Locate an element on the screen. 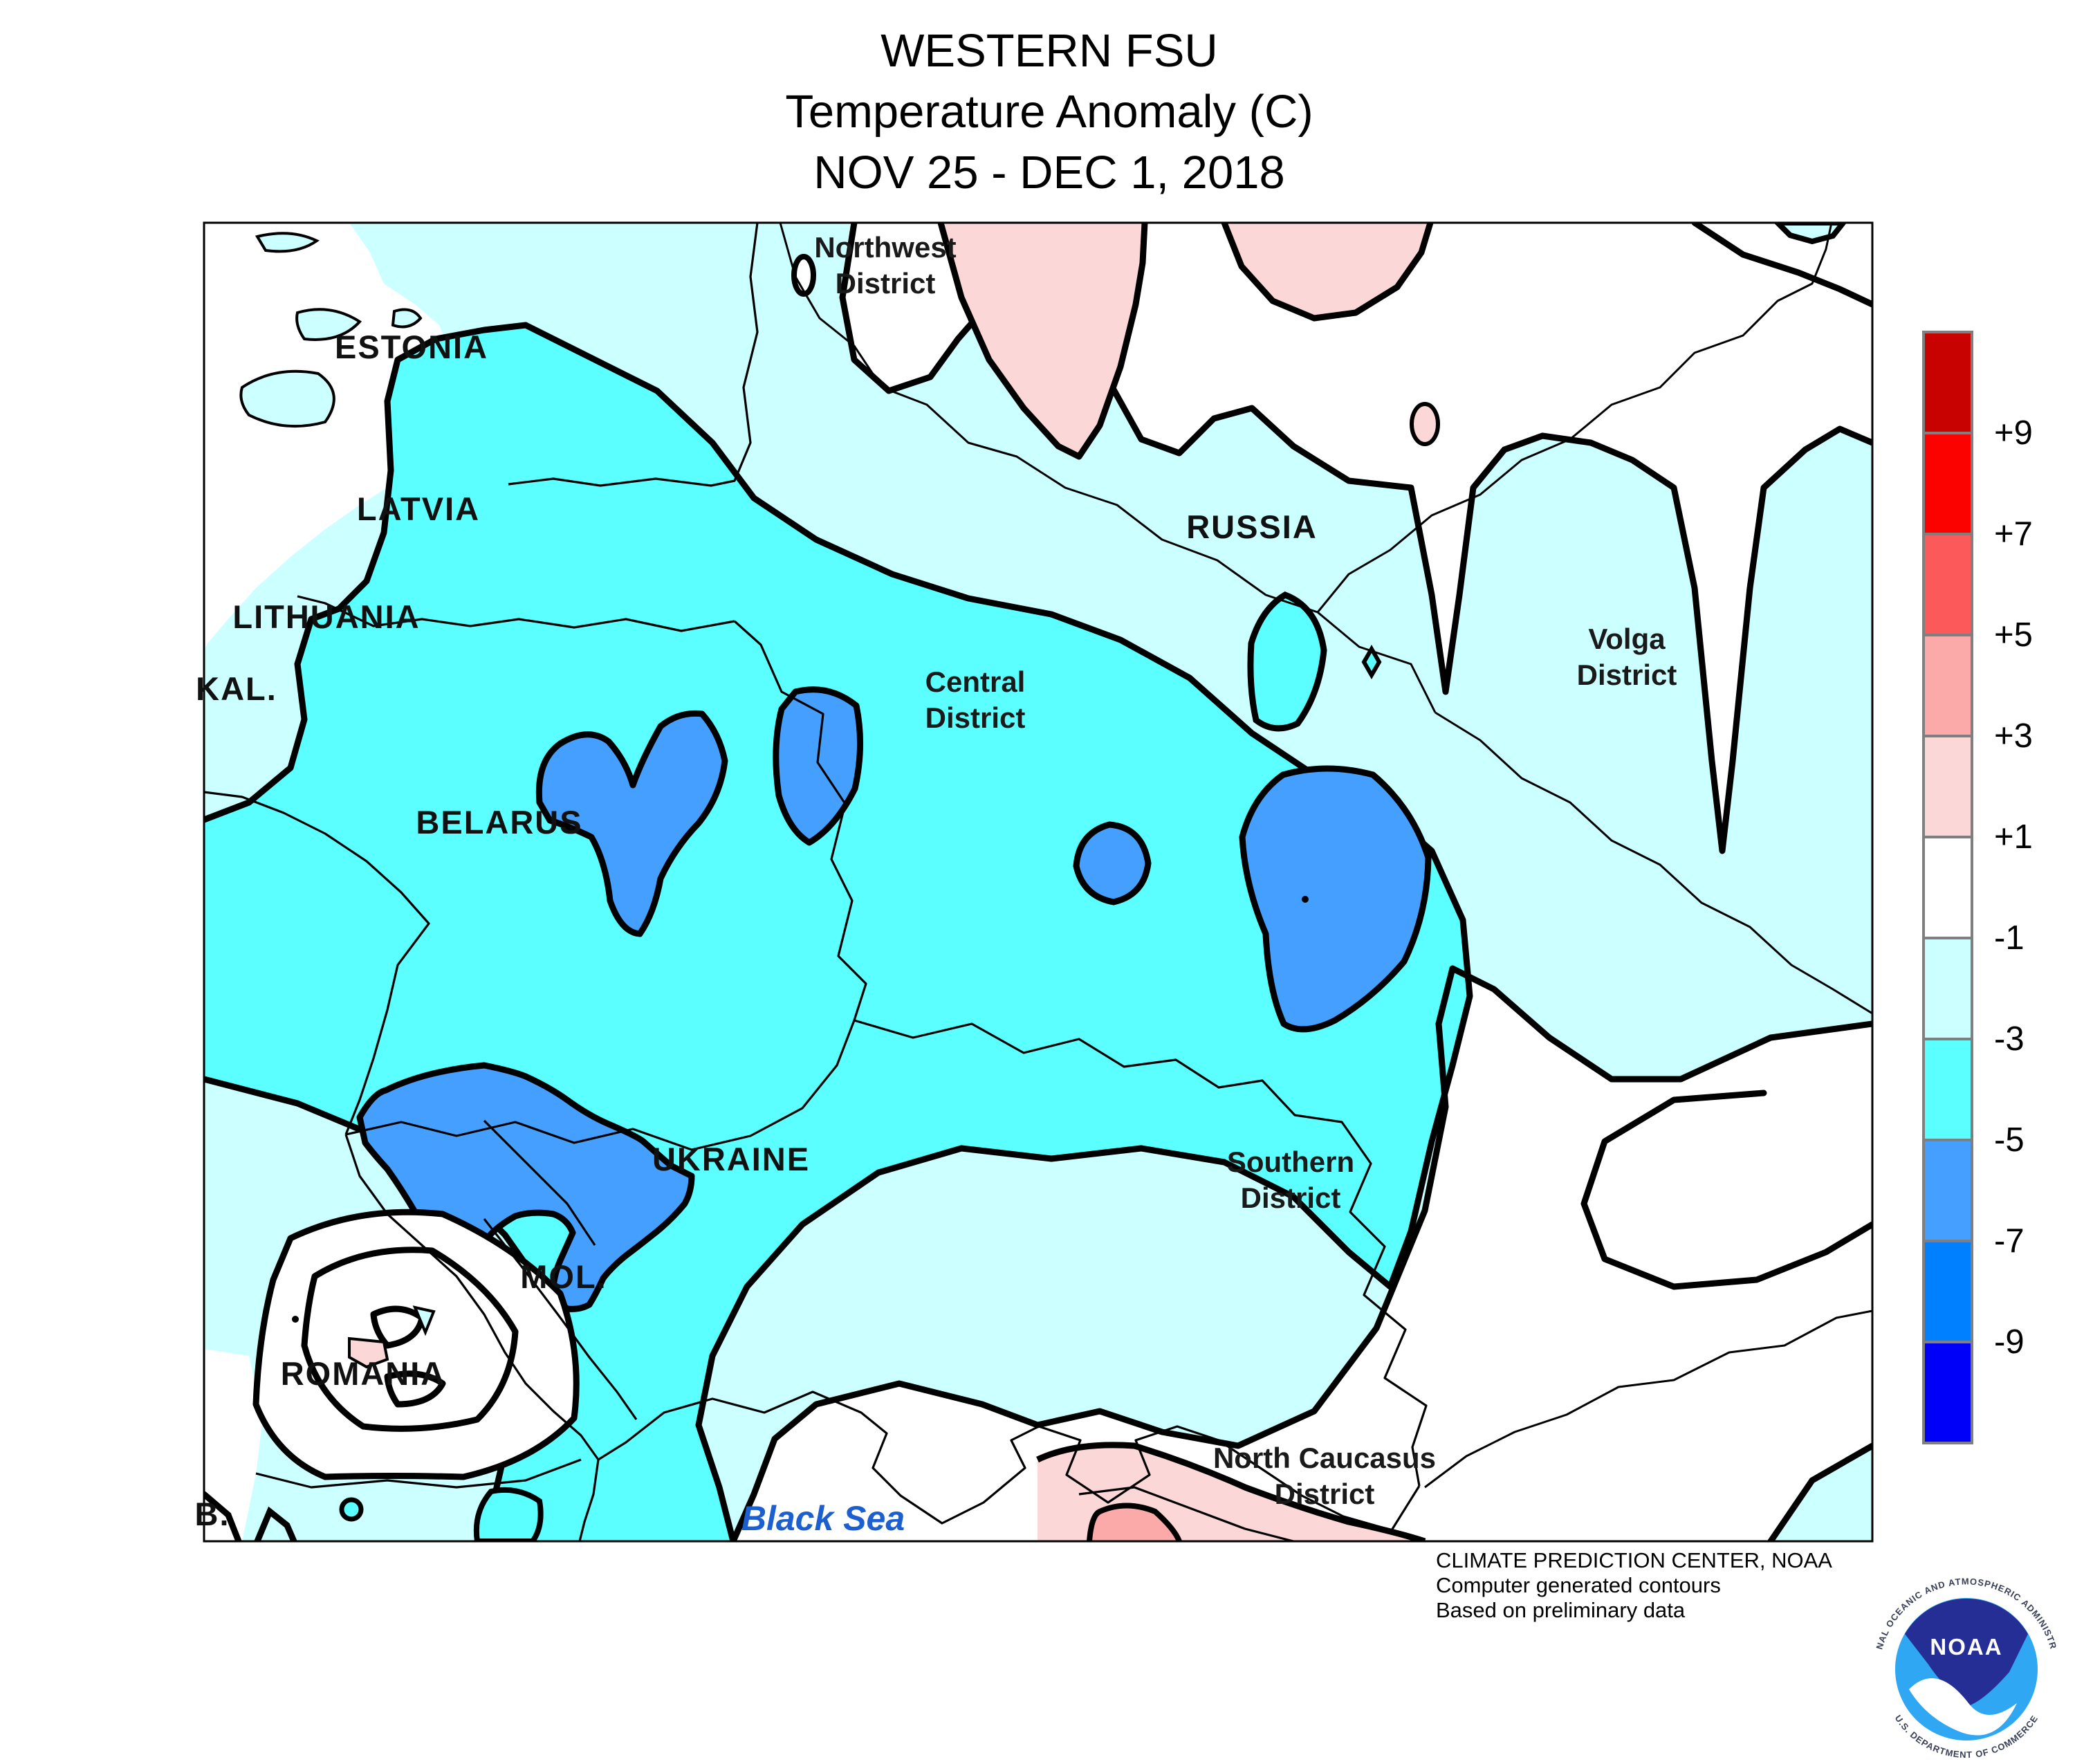 This screenshot has height=1764, width=2075. title-line-3: NOV 25 - DEC 1, 2018 is located at coordinates (1049, 173).